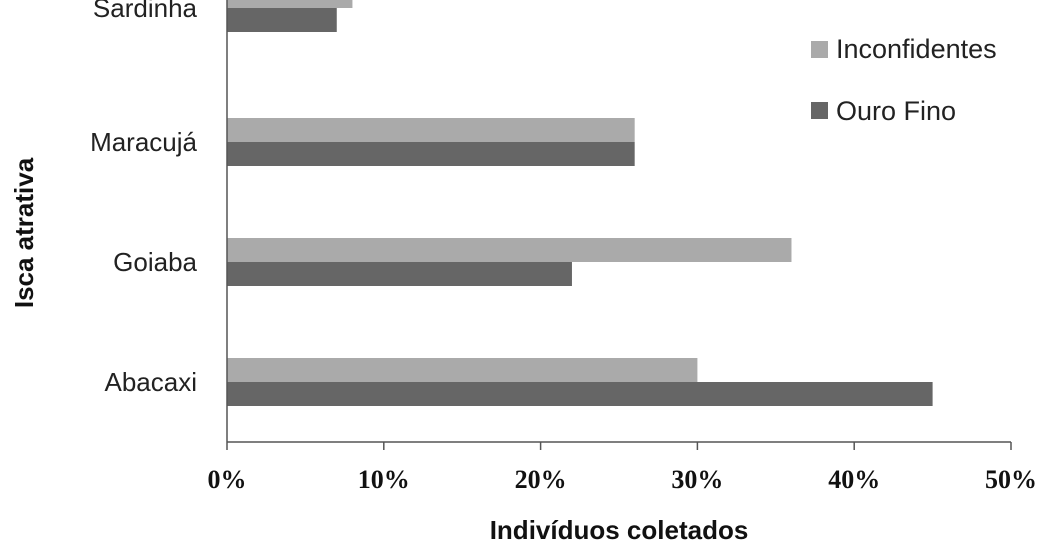  What do you see at coordinates (227, 479) in the screenshot?
I see `x-tick-label-0: 0%` at bounding box center [227, 479].